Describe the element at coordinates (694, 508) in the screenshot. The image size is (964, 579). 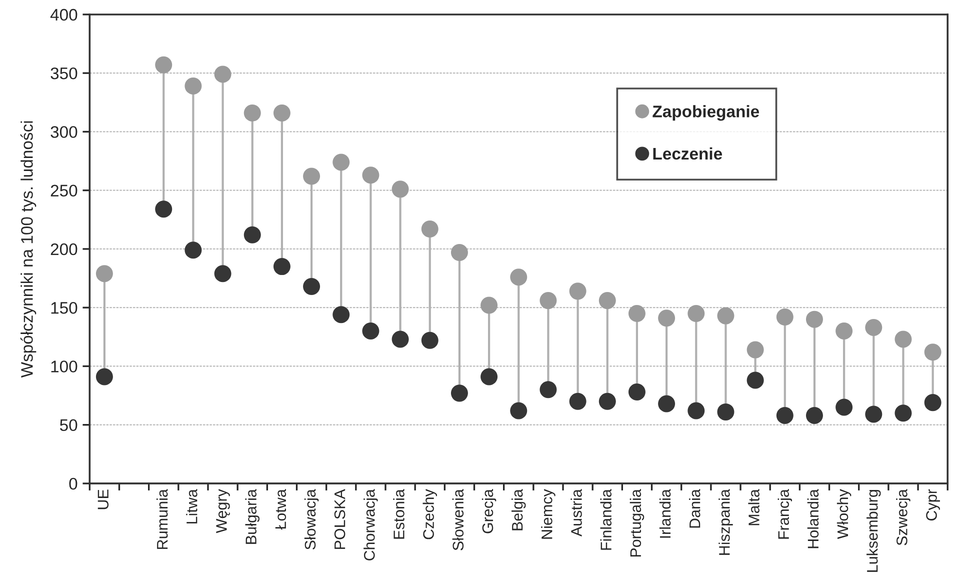
I see `x-tick-label: Dania` at that location.